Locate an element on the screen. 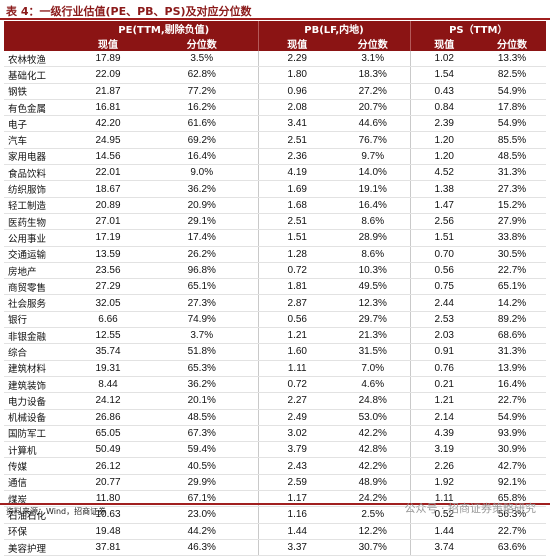 The width and height of the screenshot is (550, 556). industry-name: 纺织服饰 is located at coordinates (37, 189).